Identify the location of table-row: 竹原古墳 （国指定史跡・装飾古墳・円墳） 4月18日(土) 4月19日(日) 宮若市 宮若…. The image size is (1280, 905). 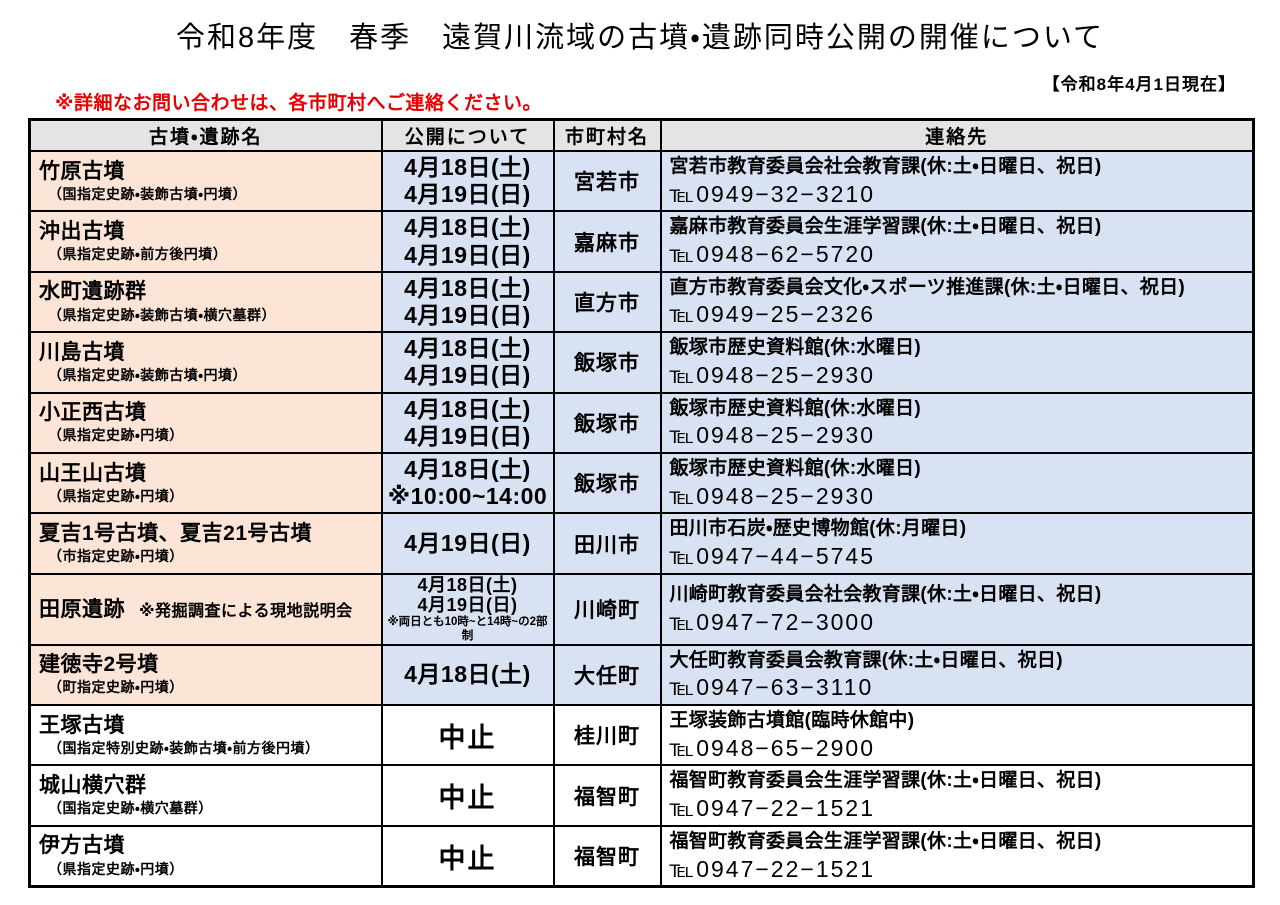
(641, 181).